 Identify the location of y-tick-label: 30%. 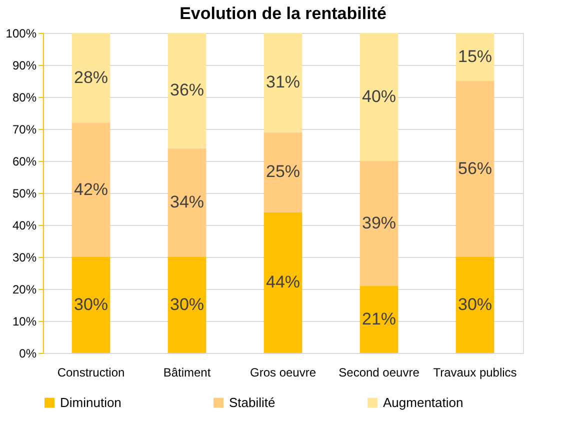
(24, 257).